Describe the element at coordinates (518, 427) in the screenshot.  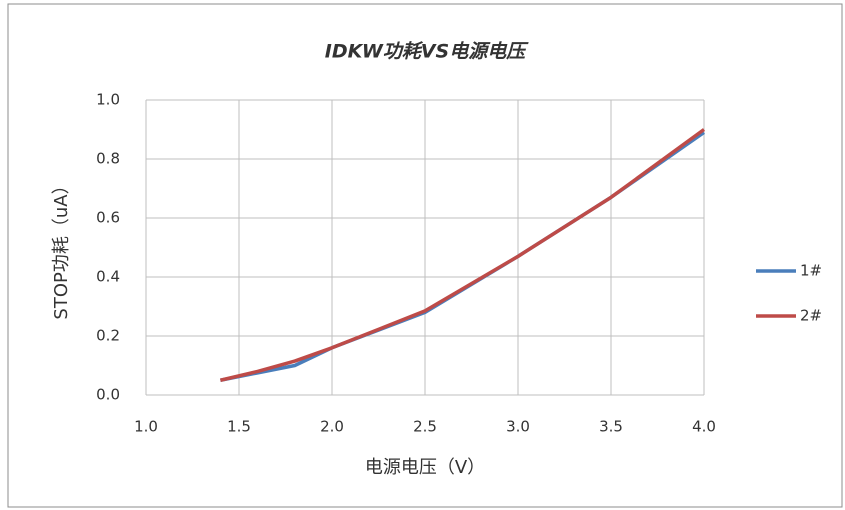
I see `x-tick-label: 3.0` at that location.